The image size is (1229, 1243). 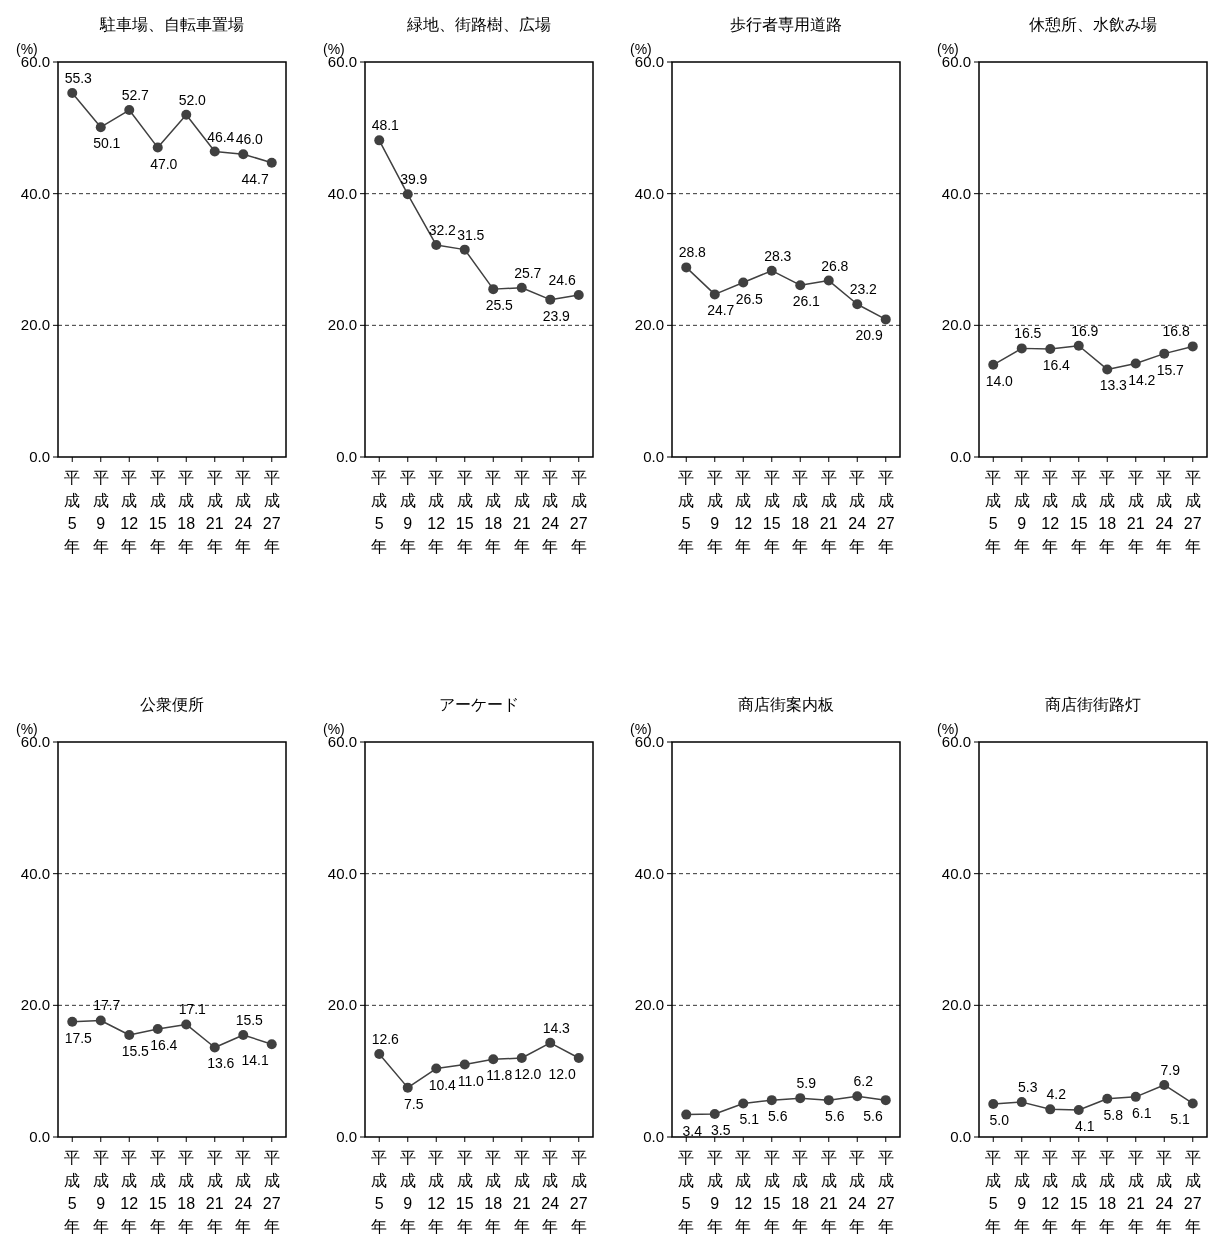 What do you see at coordinates (249, 139) in the screenshot?
I see `data-label: 46.0` at bounding box center [249, 139].